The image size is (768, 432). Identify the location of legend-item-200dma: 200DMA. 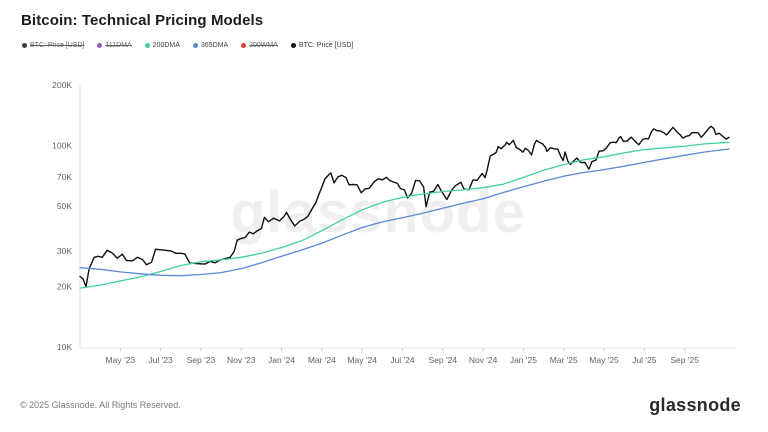
(162, 45).